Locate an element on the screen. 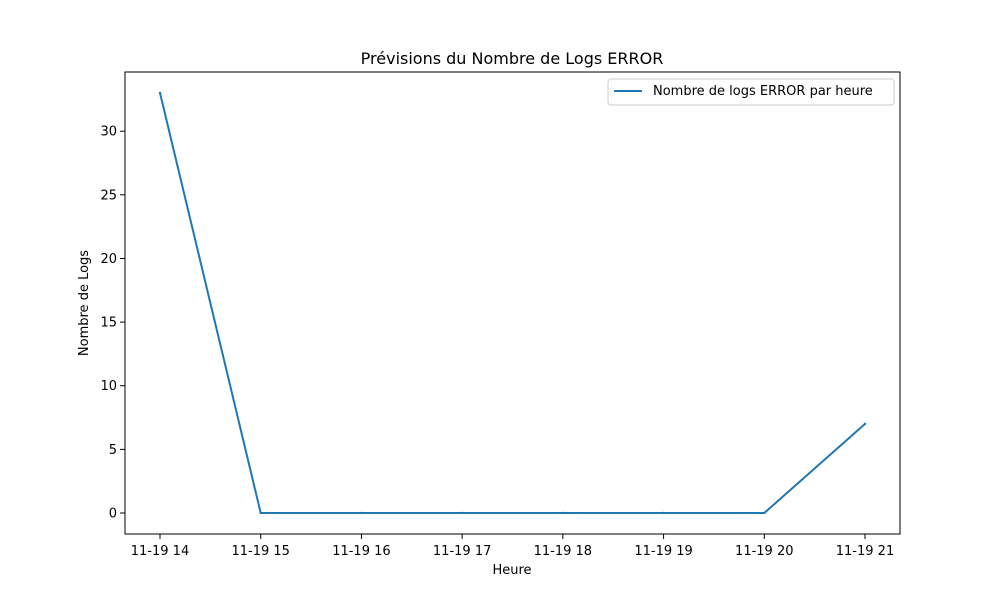 The width and height of the screenshot is (1000, 600). x-tick-label: 11-19 16 is located at coordinates (361, 551).